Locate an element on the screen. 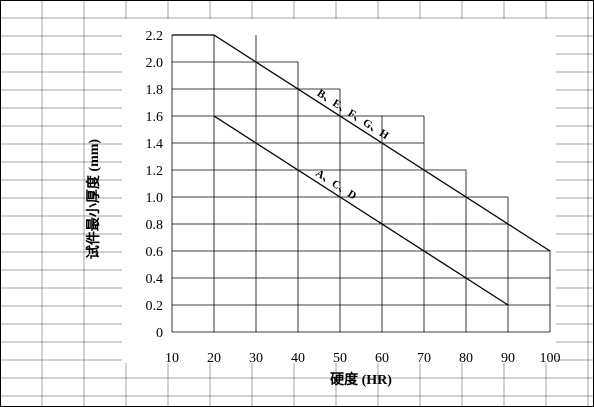 This screenshot has height=407, width=594. y-tick-label: 0.4 is located at coordinates (155, 279).